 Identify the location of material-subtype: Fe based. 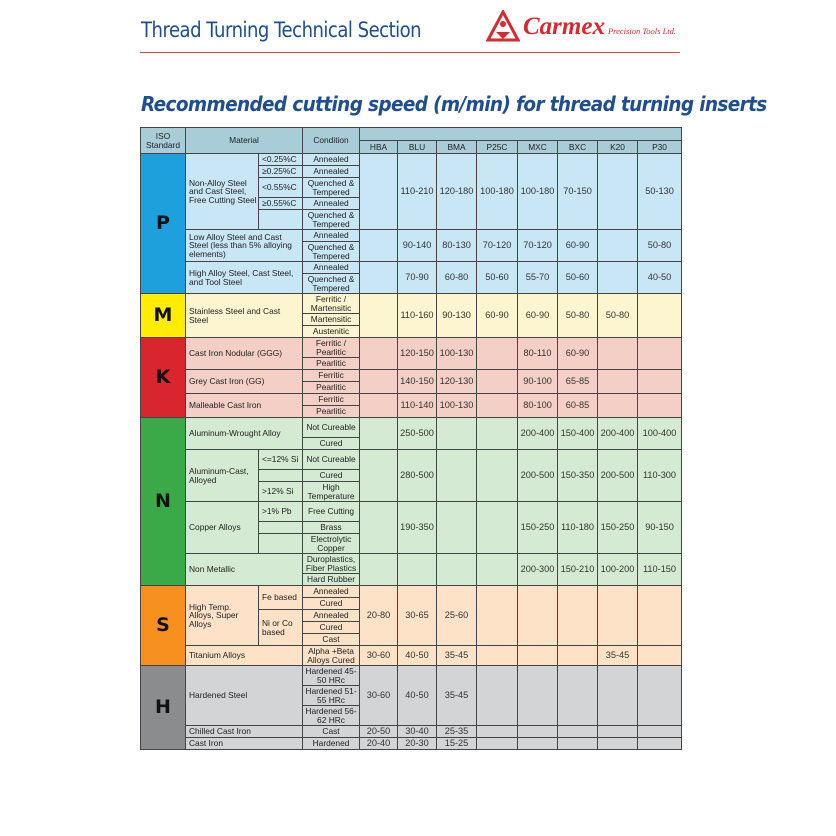
(280, 597).